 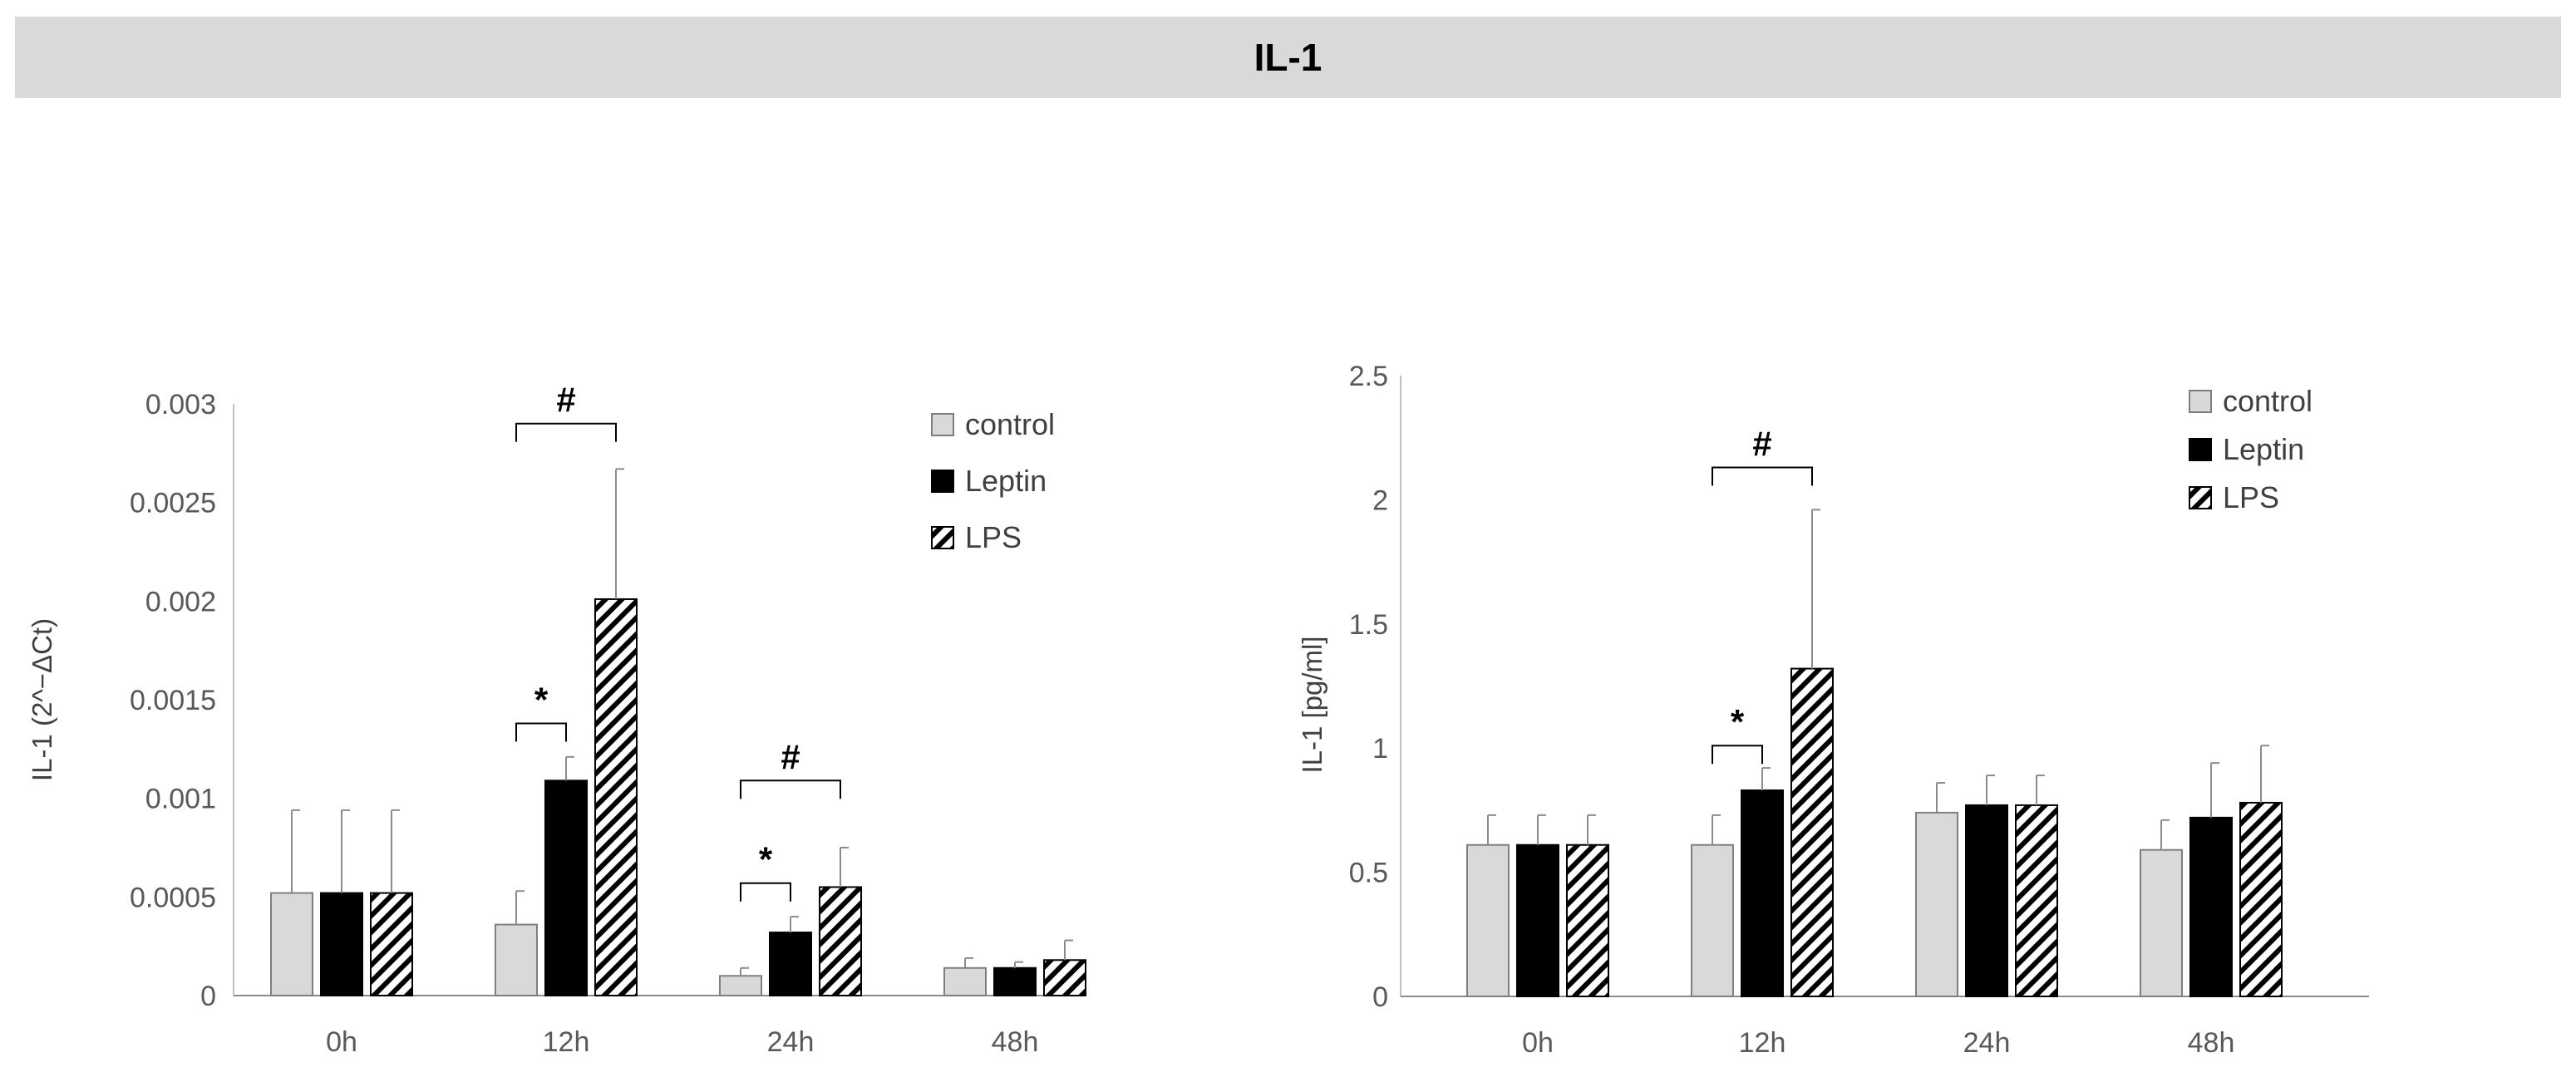 I want to click on y-axis-label: IL-1 (2^−ΔCt), so click(x=42, y=699).